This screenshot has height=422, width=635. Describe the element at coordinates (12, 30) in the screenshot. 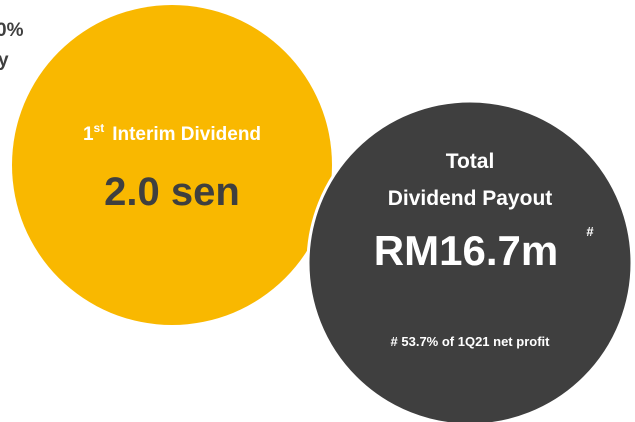

I see `cropped-text: 0%` at that location.